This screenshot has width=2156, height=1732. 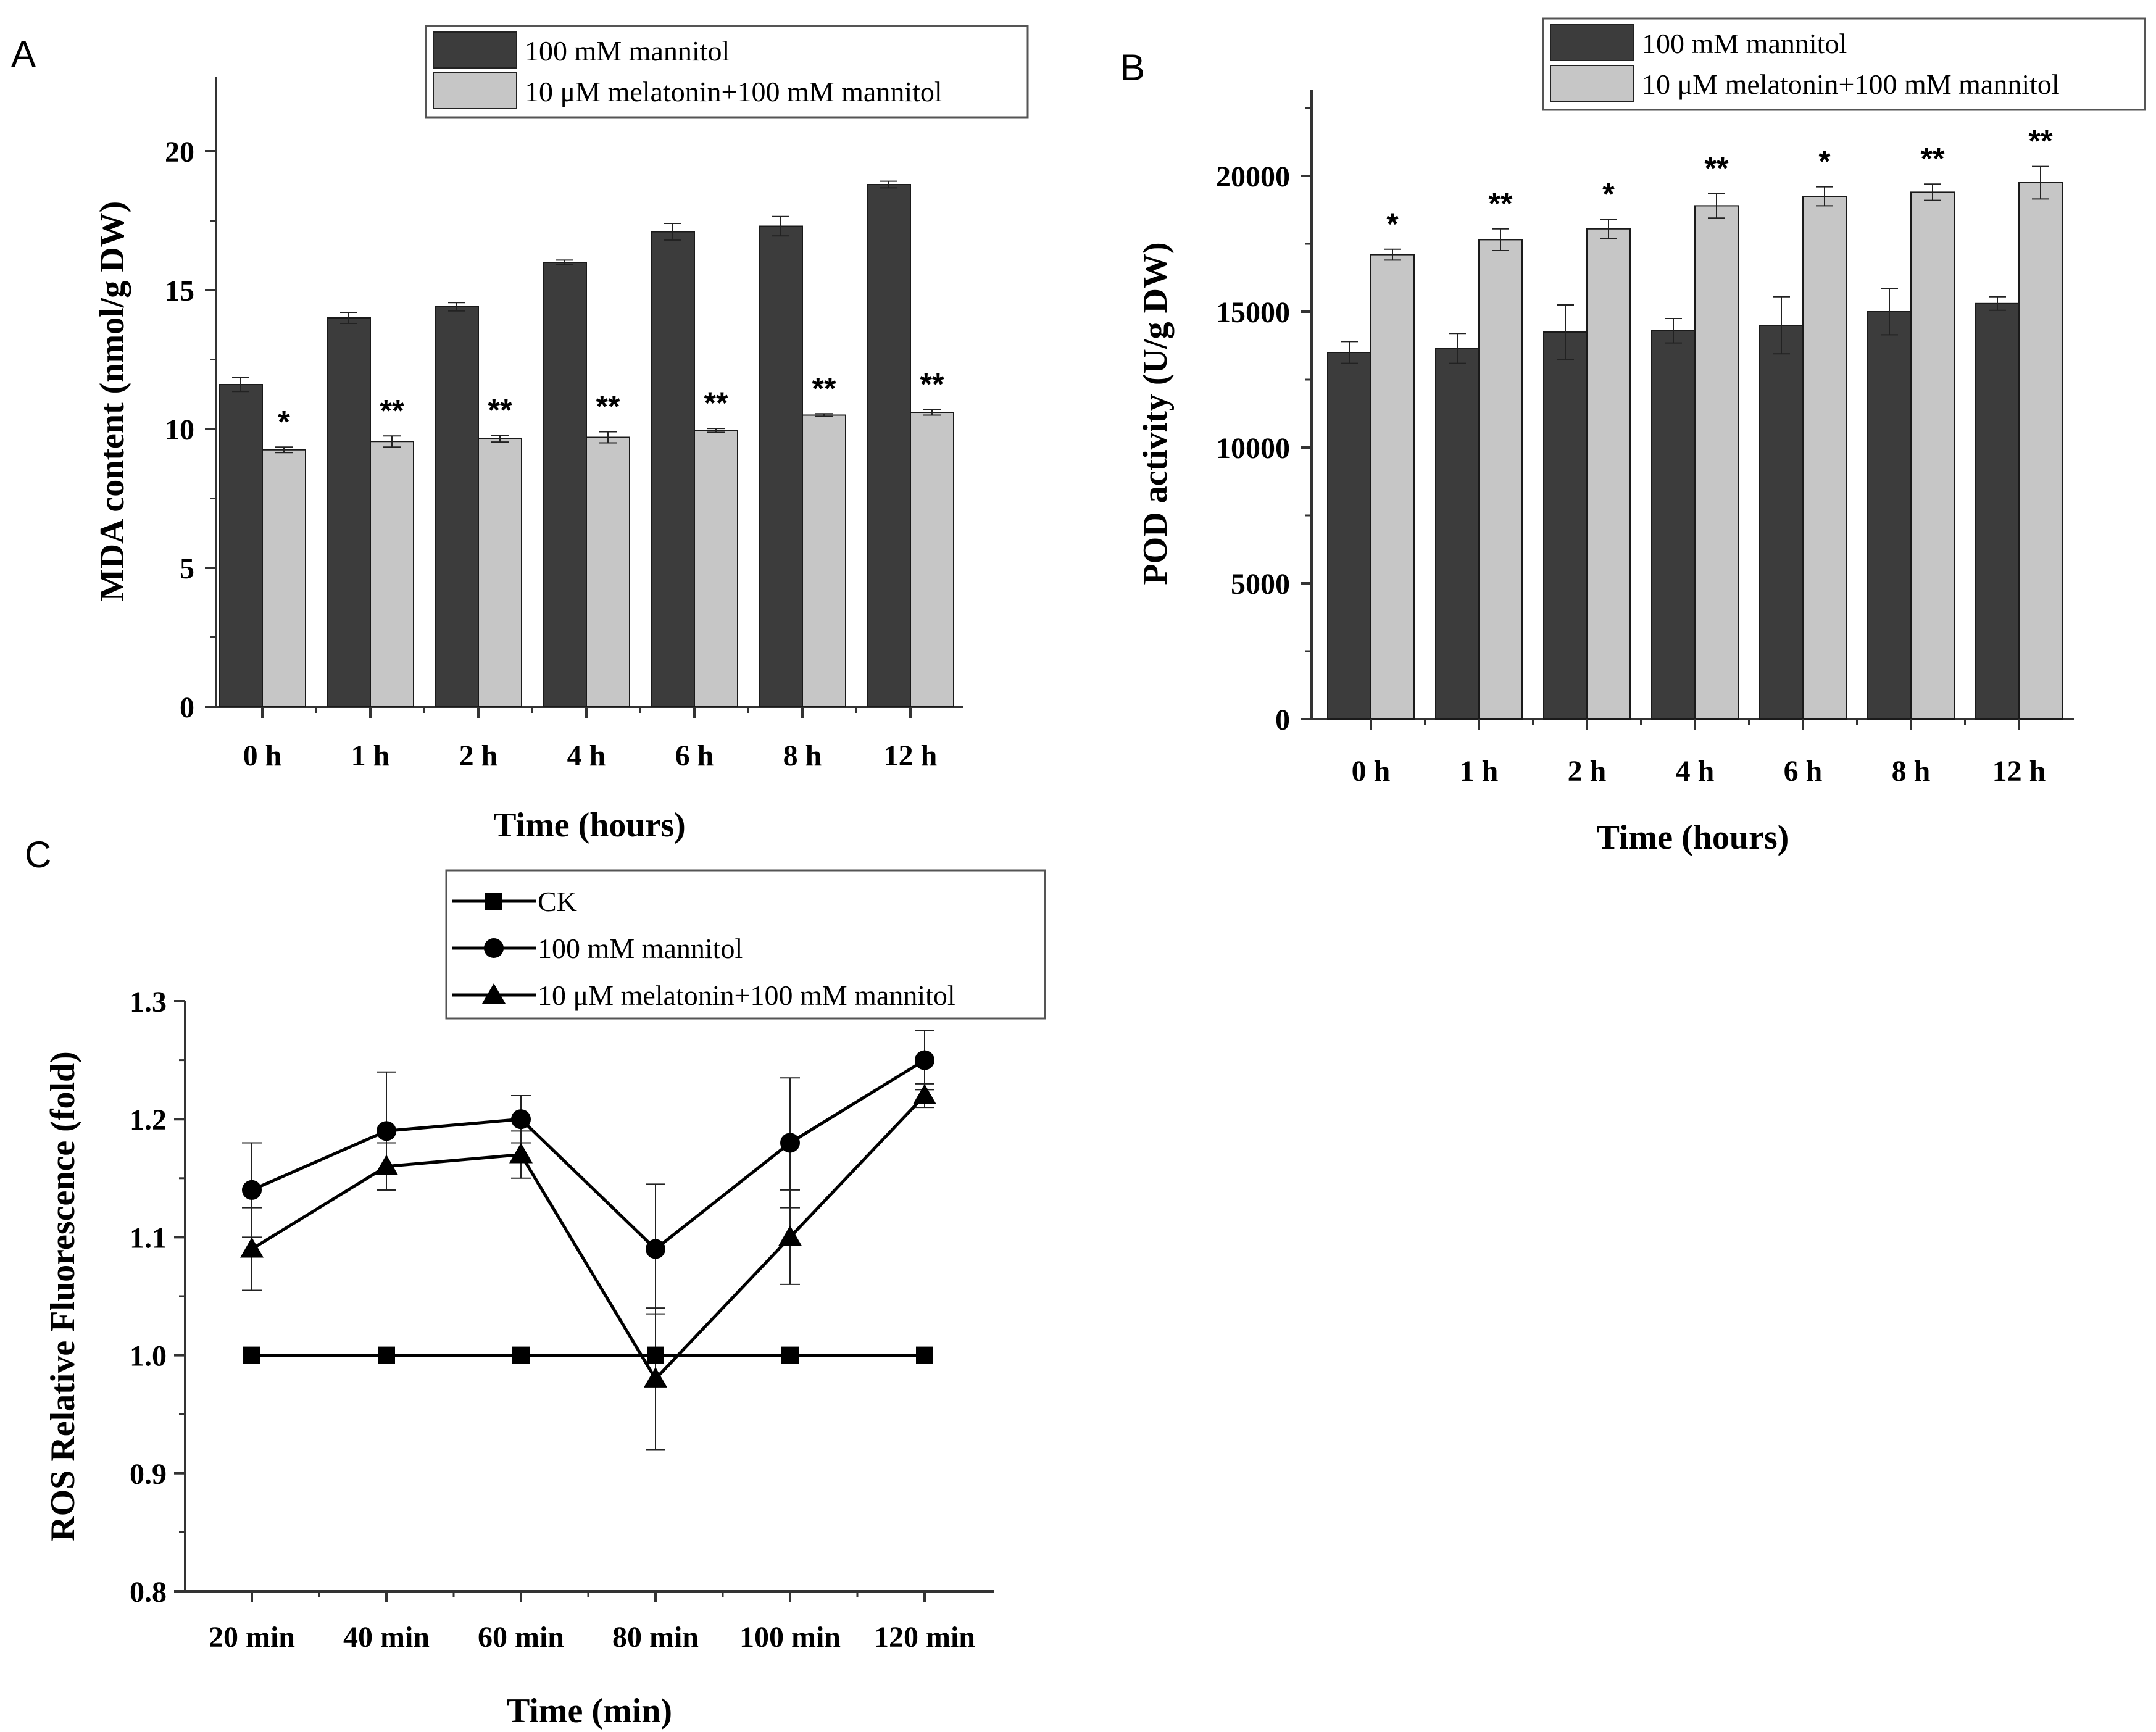 What do you see at coordinates (494, 994) in the screenshot?
I see `legend-marker-10-m-melatonin-100-mm-mannitol` at bounding box center [494, 994].